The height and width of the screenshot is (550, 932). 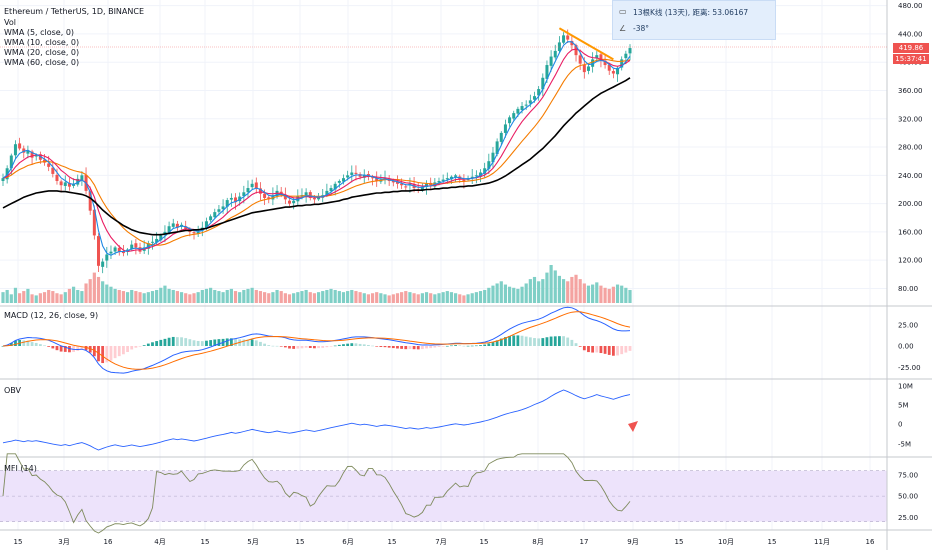 I want to click on trendline, so click(x=586, y=44).